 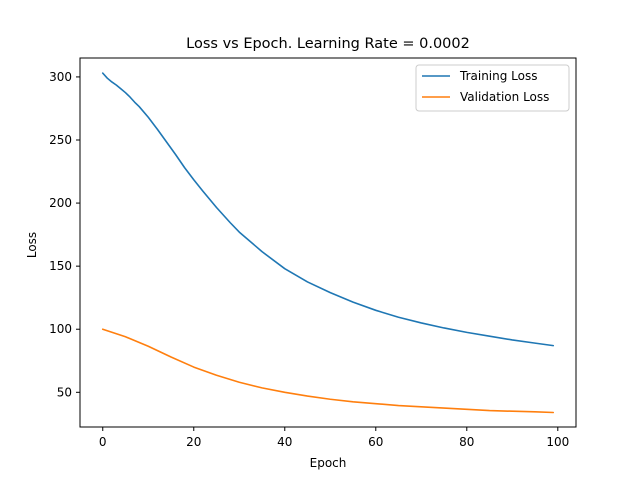 What do you see at coordinates (64, 234) in the screenshot?
I see `y-axis: 50 100 150 200 250 300` at bounding box center [64, 234].